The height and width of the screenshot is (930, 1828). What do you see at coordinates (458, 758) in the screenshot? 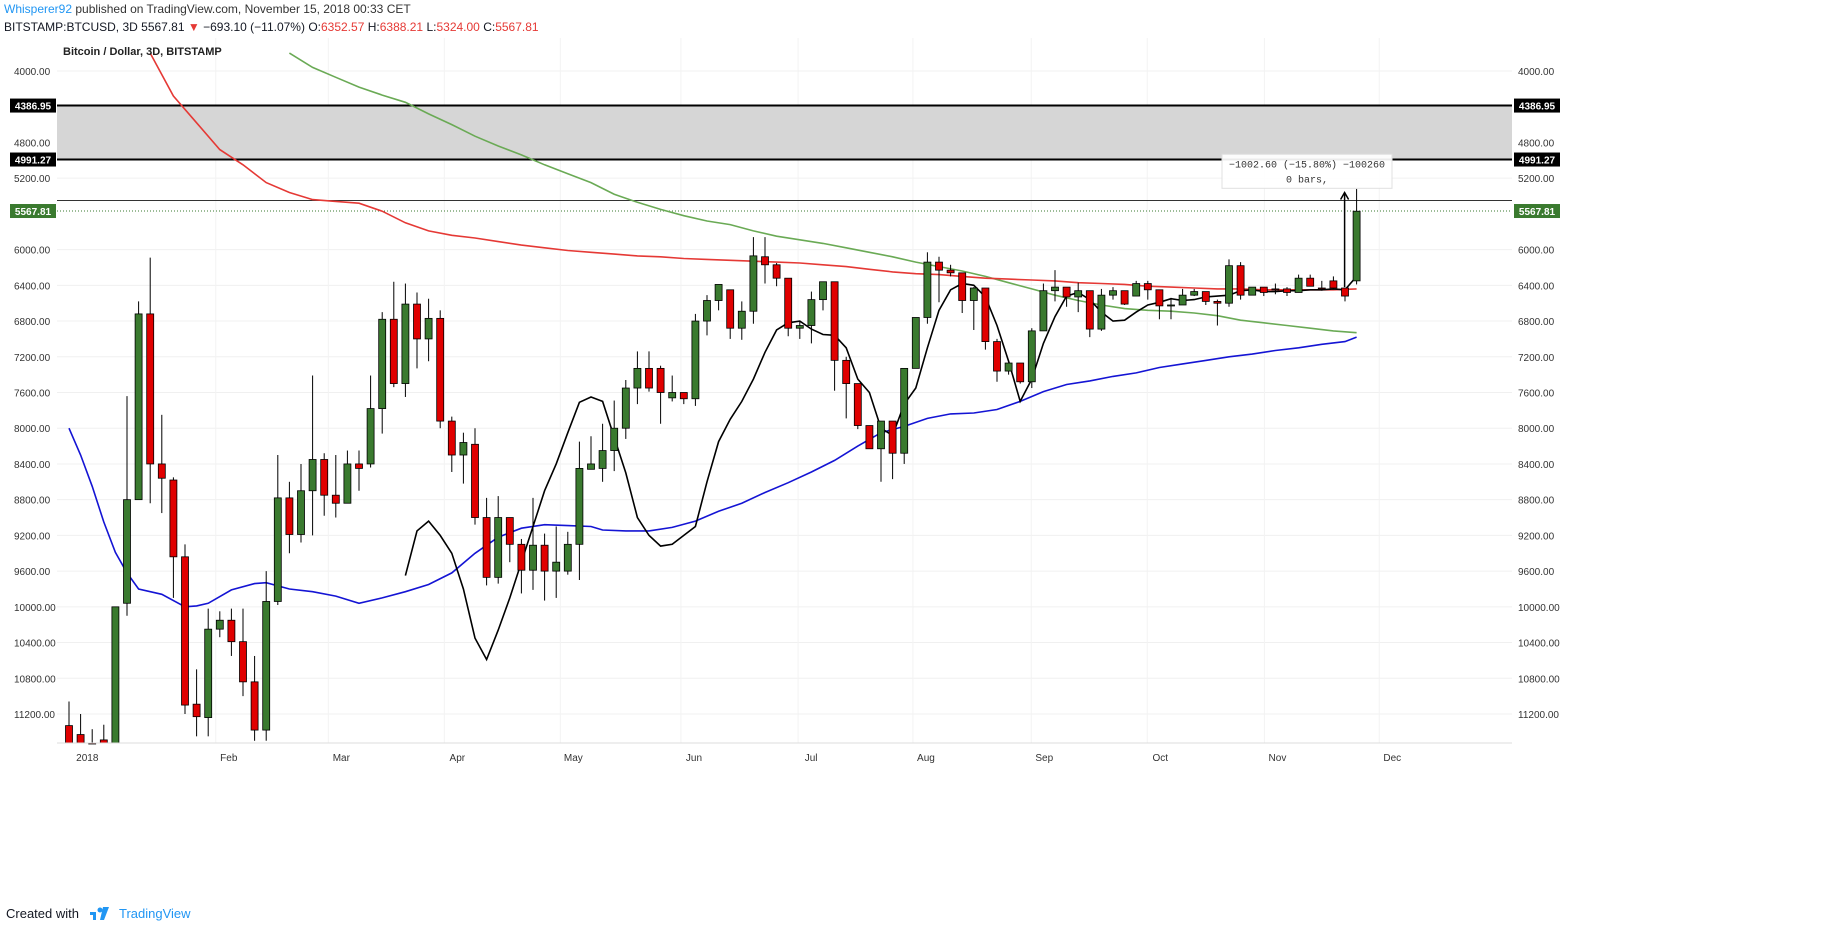
I see `x-tick-label: Apr` at bounding box center [458, 758].